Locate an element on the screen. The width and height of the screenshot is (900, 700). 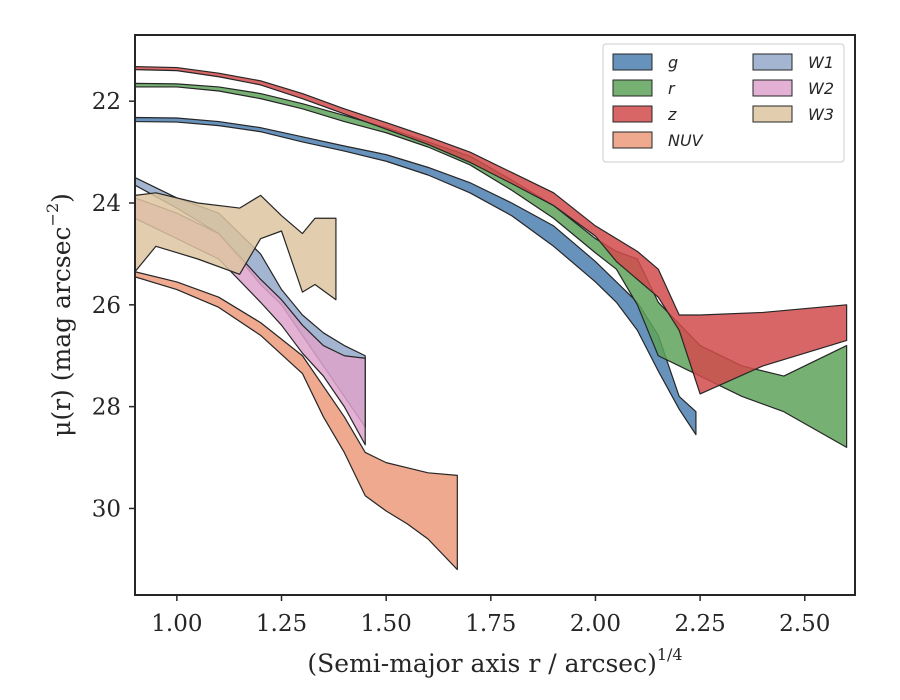
legend-label-w2: W2 is located at coordinates (821, 88).